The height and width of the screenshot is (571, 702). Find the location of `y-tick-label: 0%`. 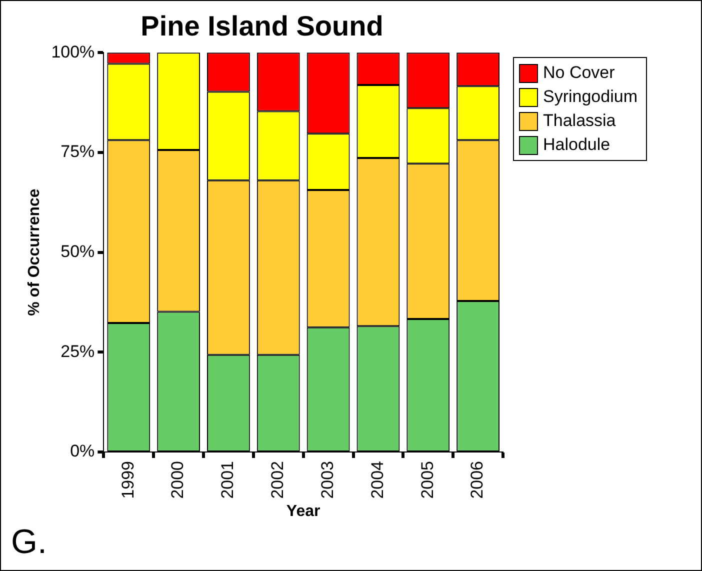

y-tick-label: 0% is located at coordinates (82, 451).